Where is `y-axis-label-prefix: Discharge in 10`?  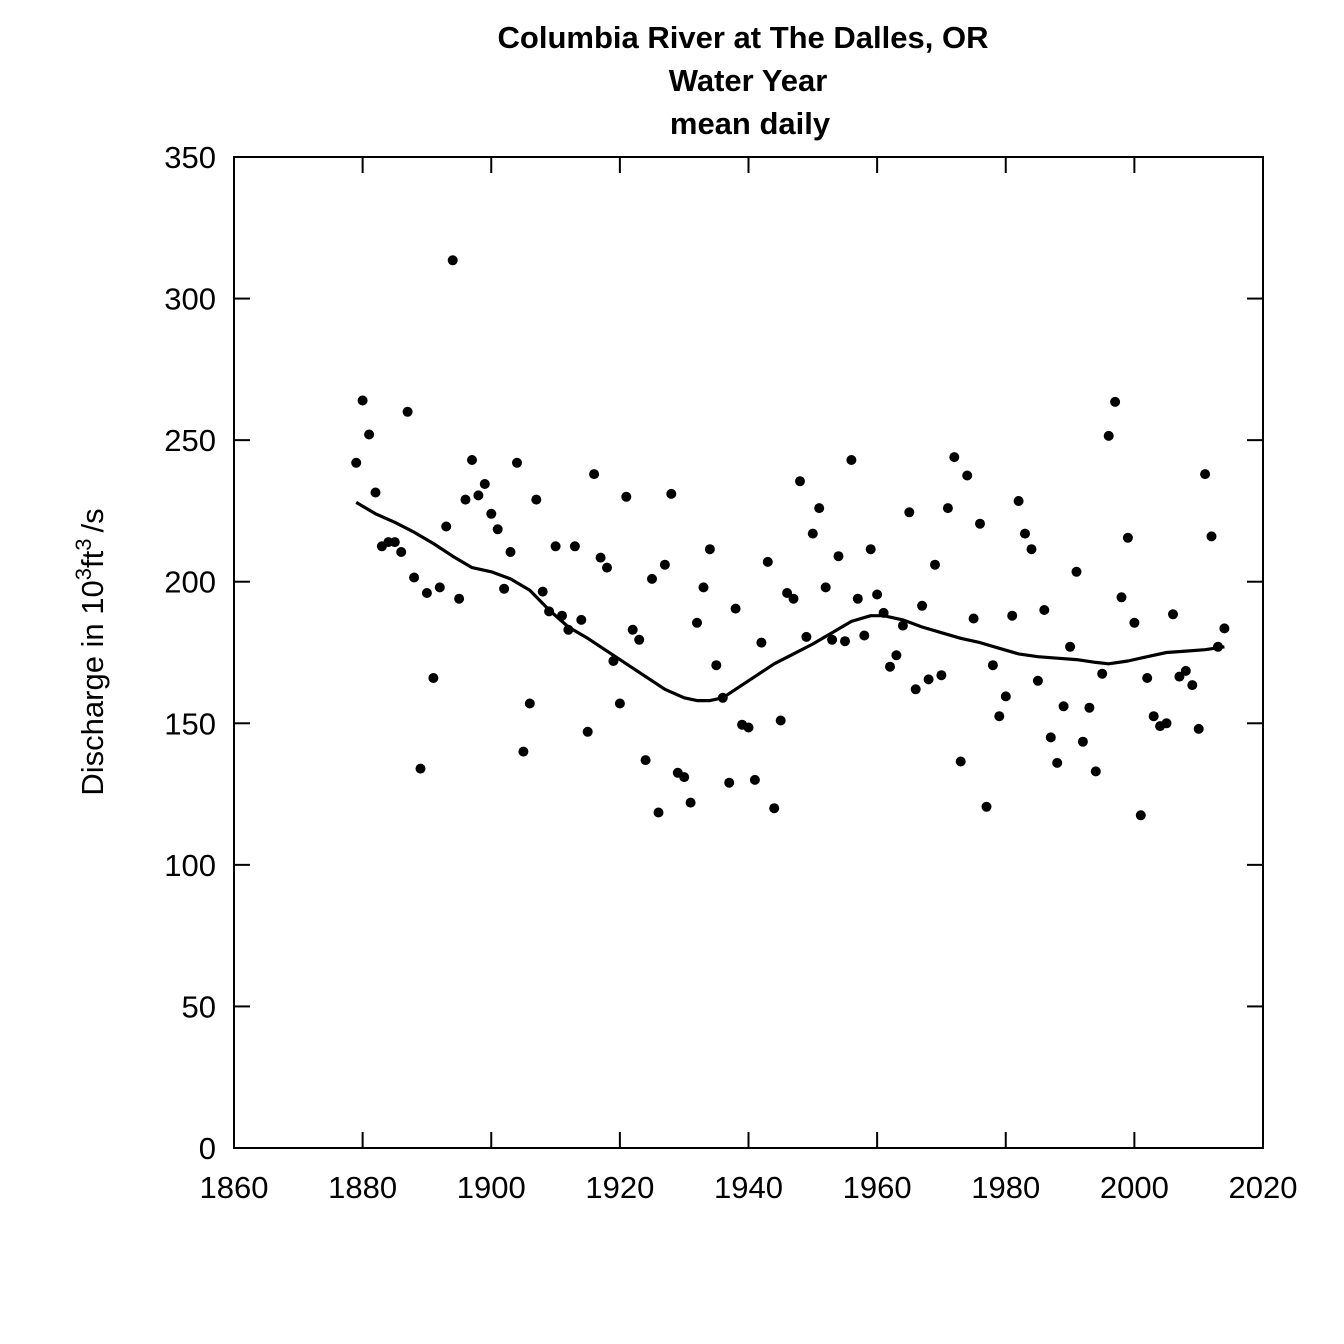 y-axis-label-prefix: Discharge in 10 is located at coordinates (92, 687).